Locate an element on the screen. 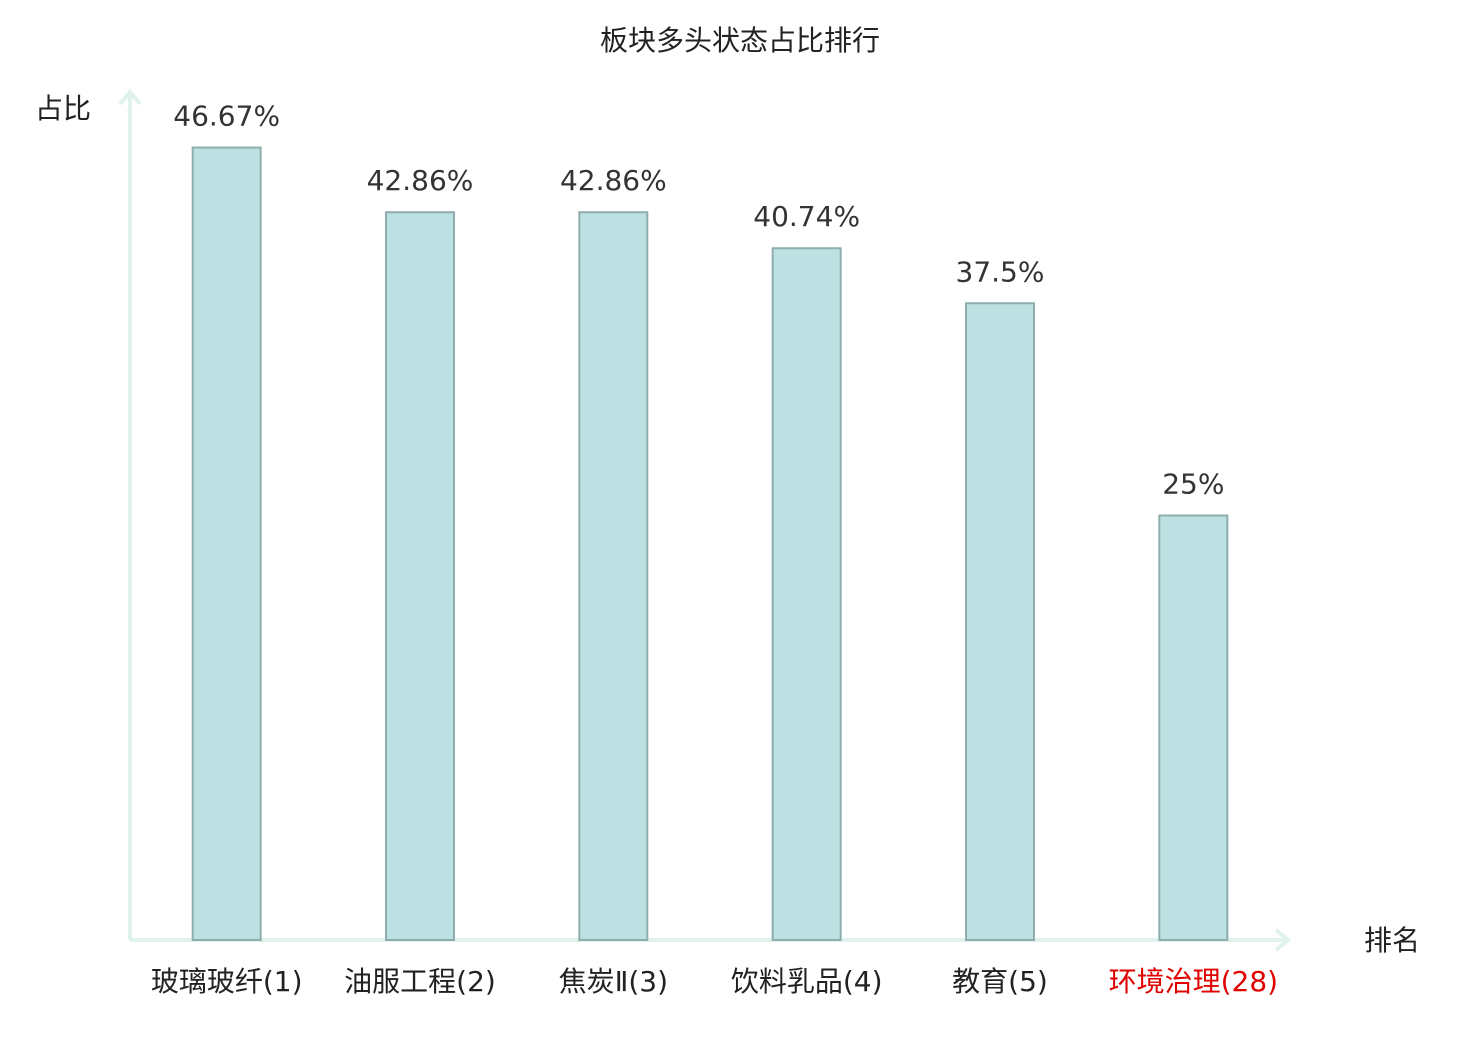  chart-title: 板块多头状态占比排行 is located at coordinates (740, 40).